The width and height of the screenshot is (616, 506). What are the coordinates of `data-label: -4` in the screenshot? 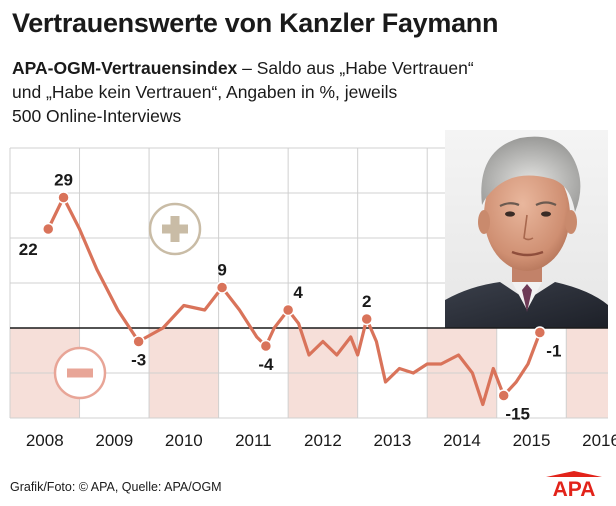 It's located at (266, 364).